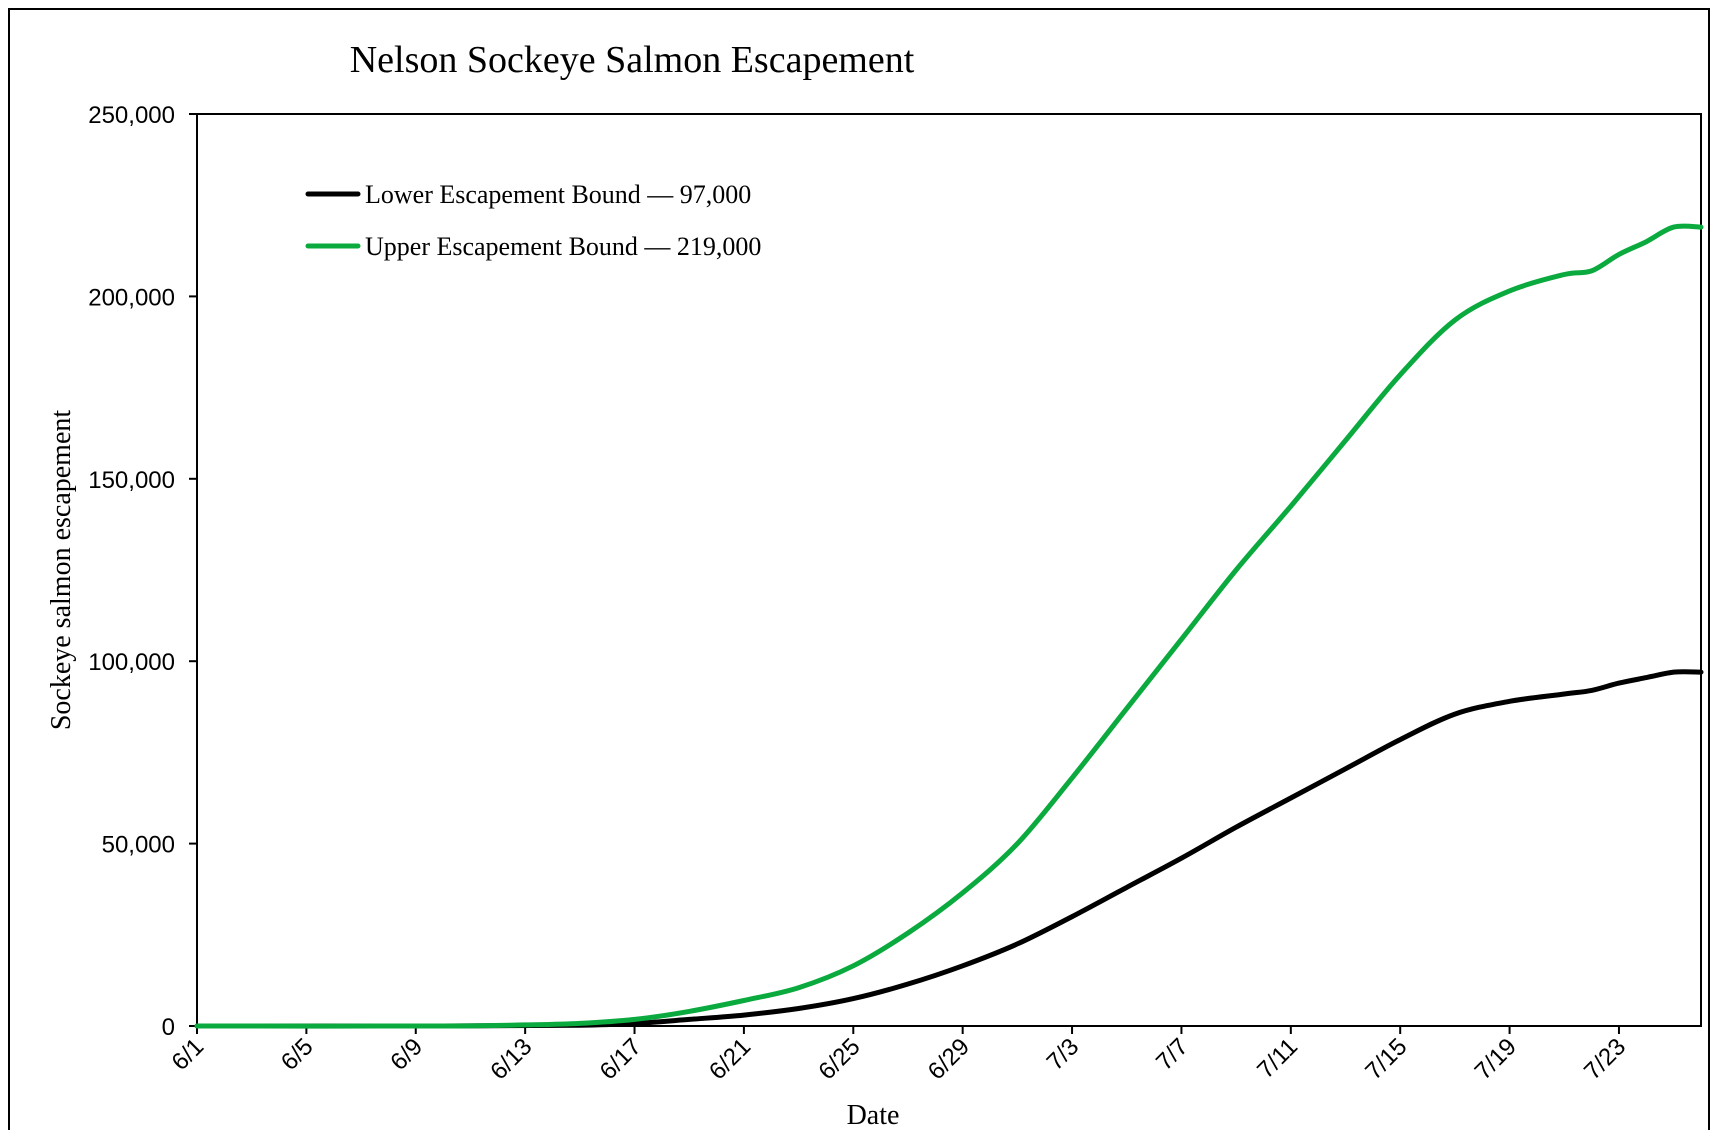 This screenshot has height=1130, width=1718. Describe the element at coordinates (621, 1059) in the screenshot. I see `x-tick-label: 6/17` at that location.